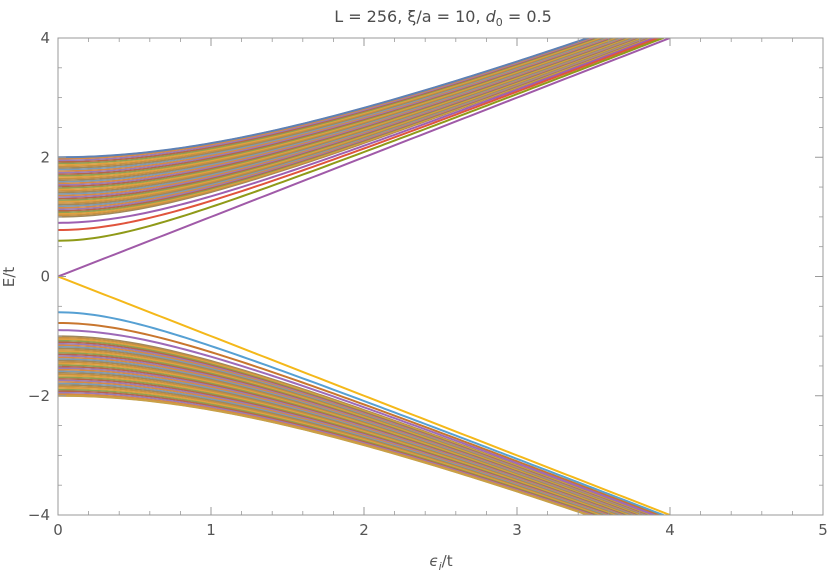 Image resolution: width=830 pixels, height=572 pixels. Describe the element at coordinates (325, 98) in the screenshot. I see `series-upper-edge` at that location.